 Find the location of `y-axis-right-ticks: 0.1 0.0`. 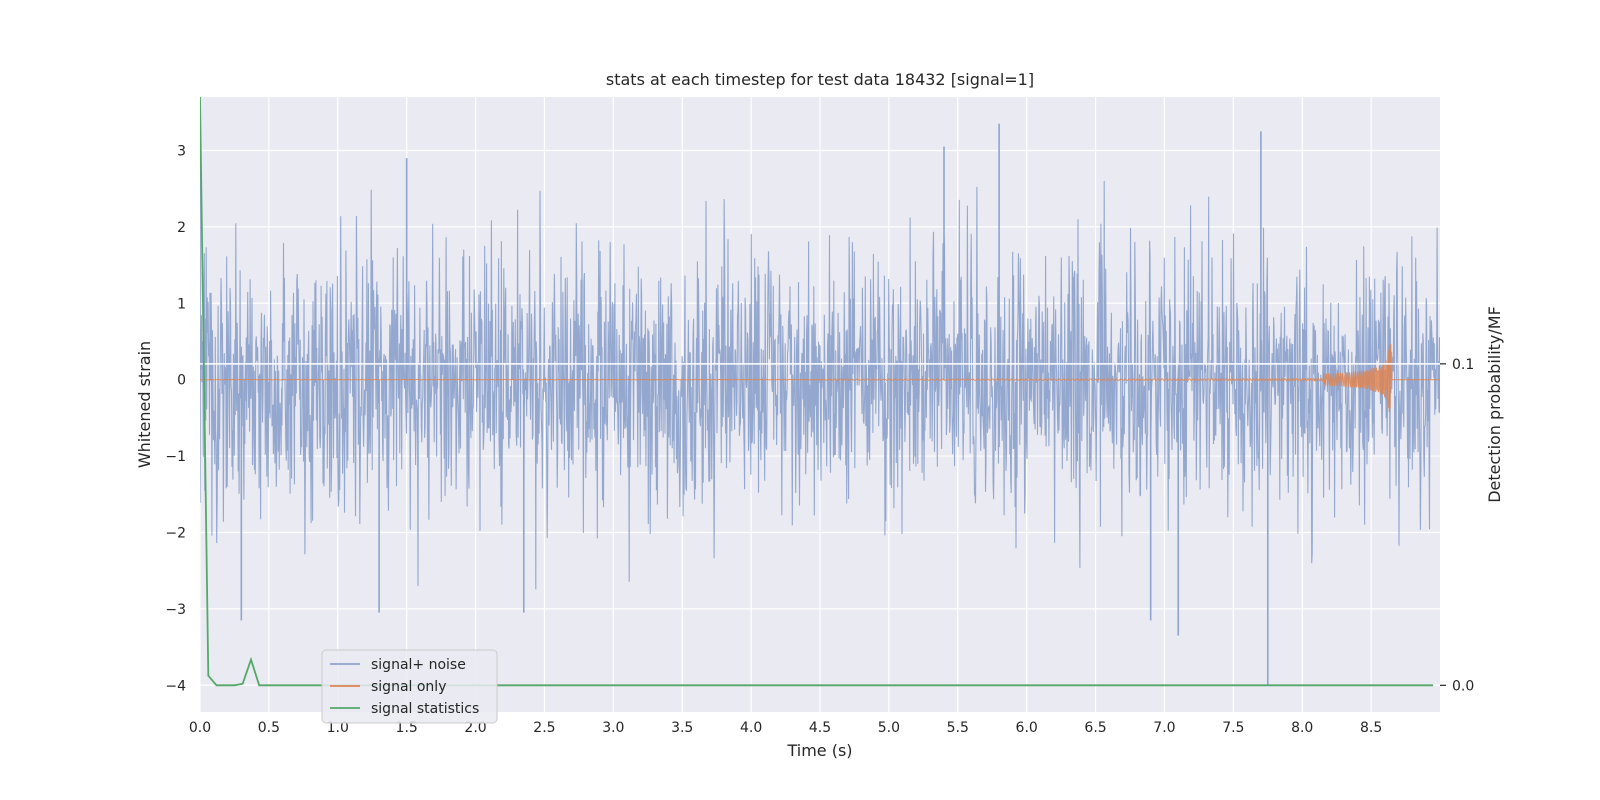

y-axis-right-ticks: 0.1 0.0 is located at coordinates (1457, 525).